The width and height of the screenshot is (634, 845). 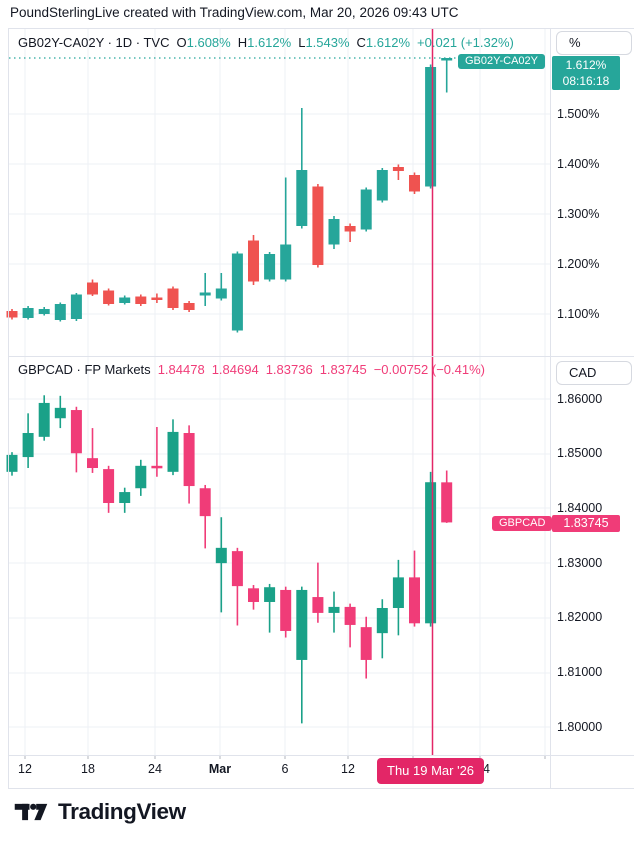 What do you see at coordinates (578, 263) in the screenshot?
I see `price-axis-label: 1.200%` at bounding box center [578, 263].